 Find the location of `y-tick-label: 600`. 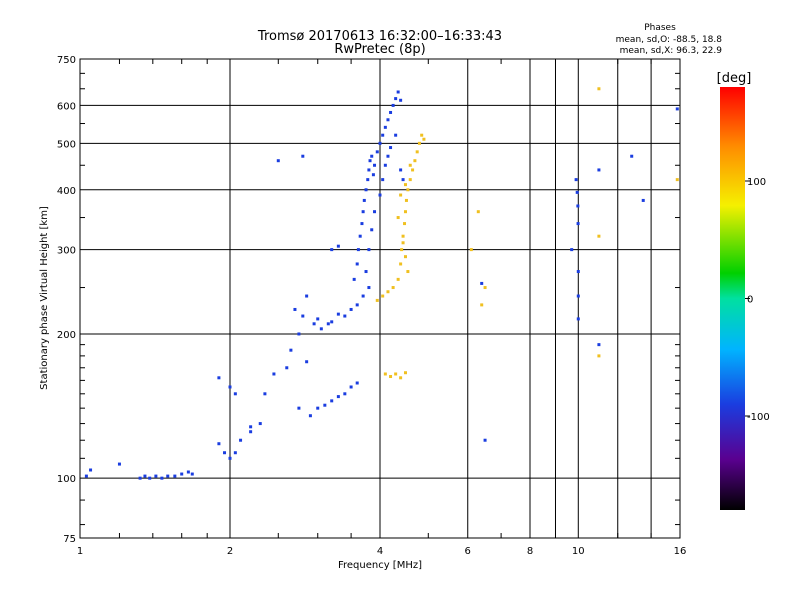

y-tick-label: 600 is located at coordinates (66, 106).